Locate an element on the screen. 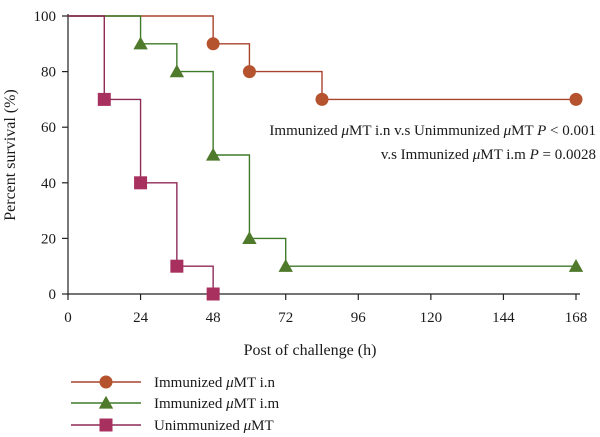 The image size is (600, 437). legend-item: Unimmunized μMT is located at coordinates (172, 426).